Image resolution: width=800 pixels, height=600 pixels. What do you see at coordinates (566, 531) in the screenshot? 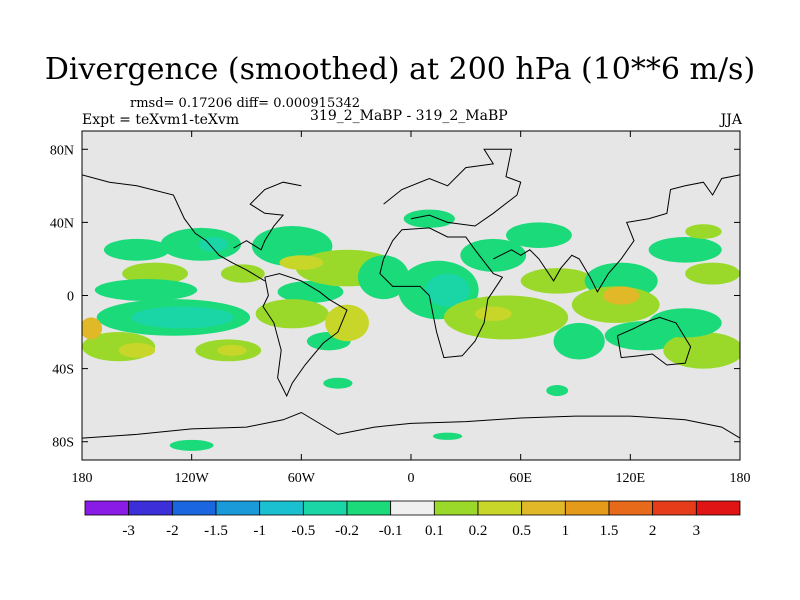
I see `colorbar-label: 1` at bounding box center [566, 531].